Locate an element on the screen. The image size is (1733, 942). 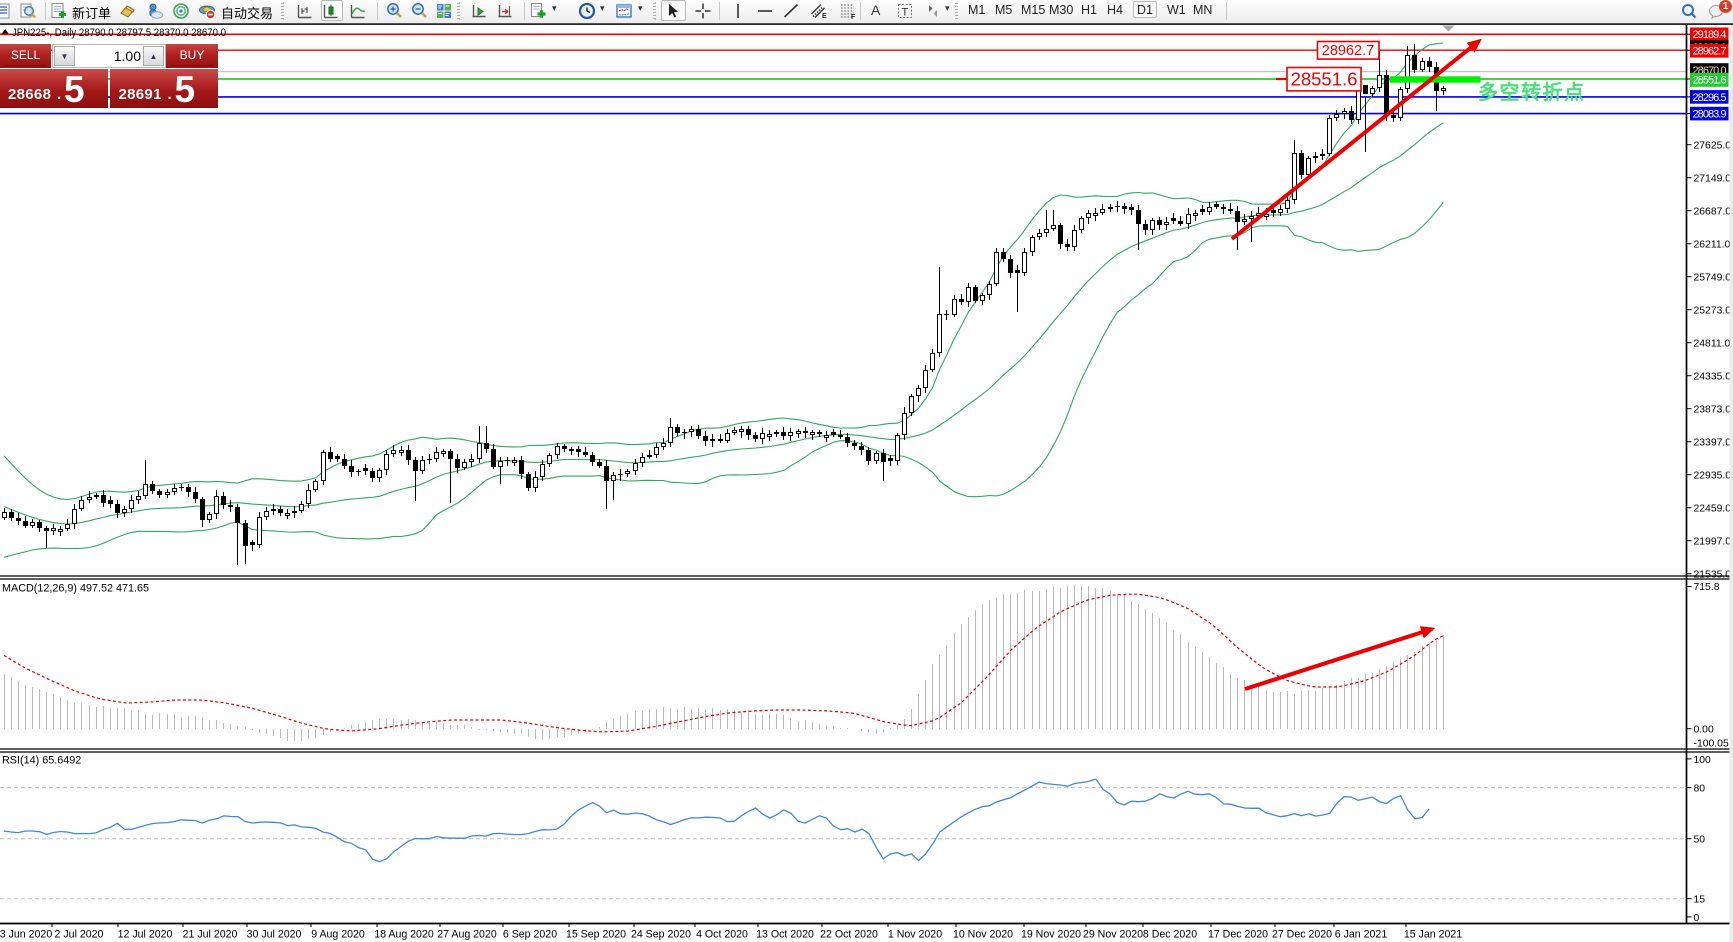
svg-text: 22459.0 is located at coordinates (1713, 509).